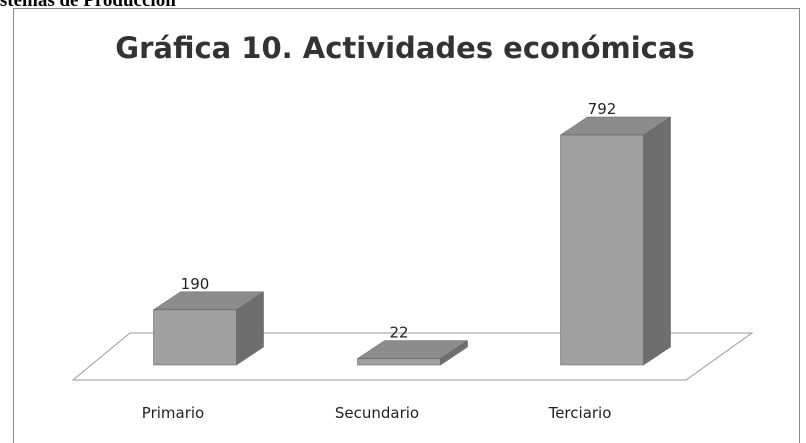  I want to click on x-tick-label: Terciario, so click(580, 413).